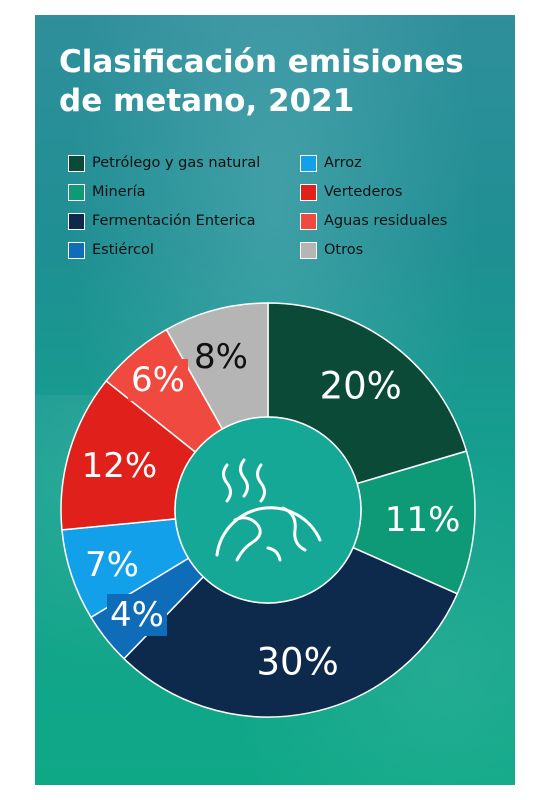 The width and height of the screenshot is (549, 800). I want to click on legend-item: Fermentación Enterica, so click(184, 221).